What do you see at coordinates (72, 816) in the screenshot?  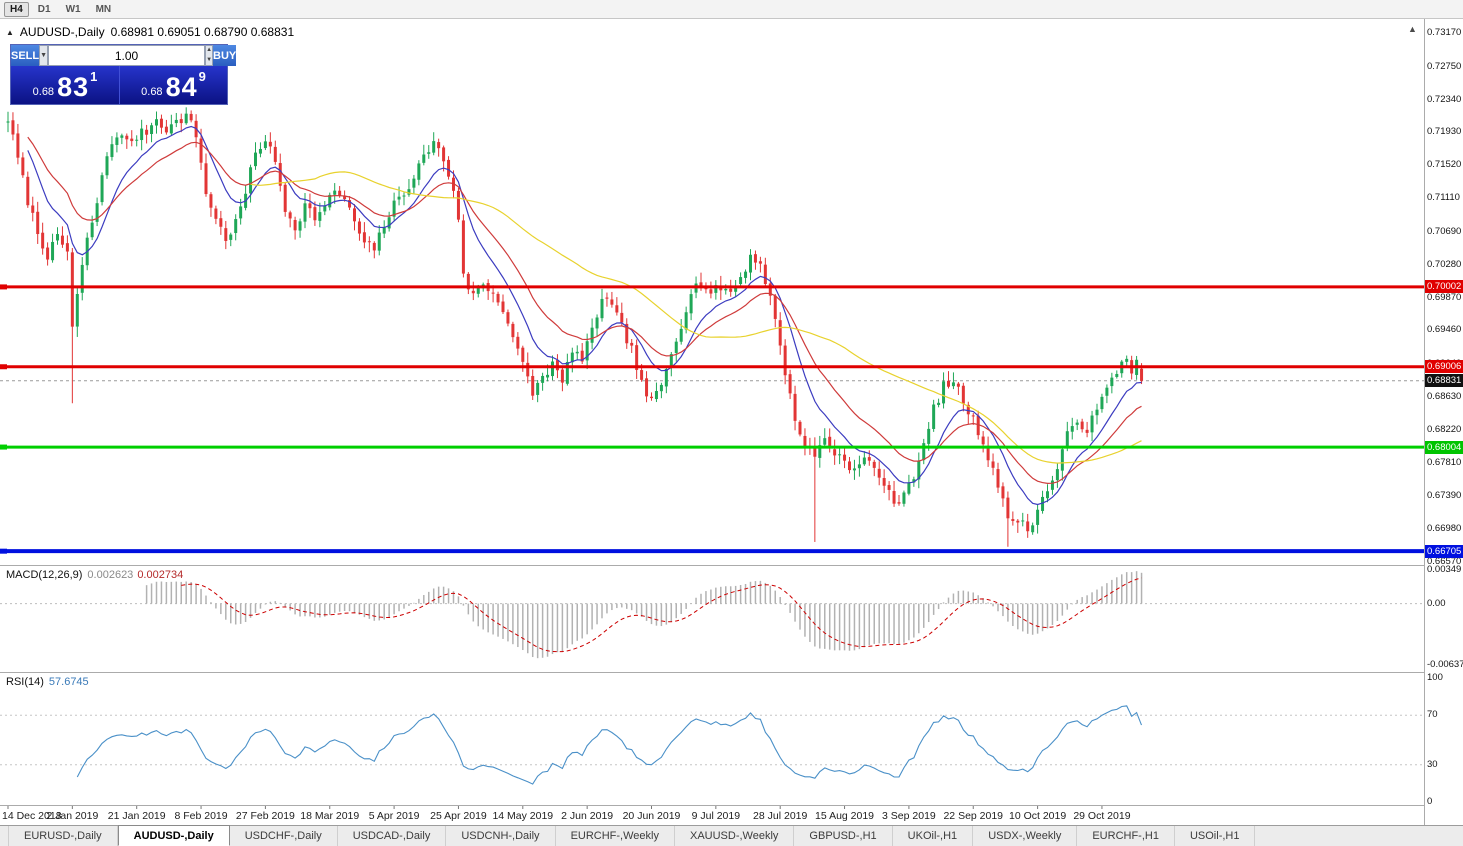 I see `time-axis-label: 2 Jan 2019` at bounding box center [72, 816].